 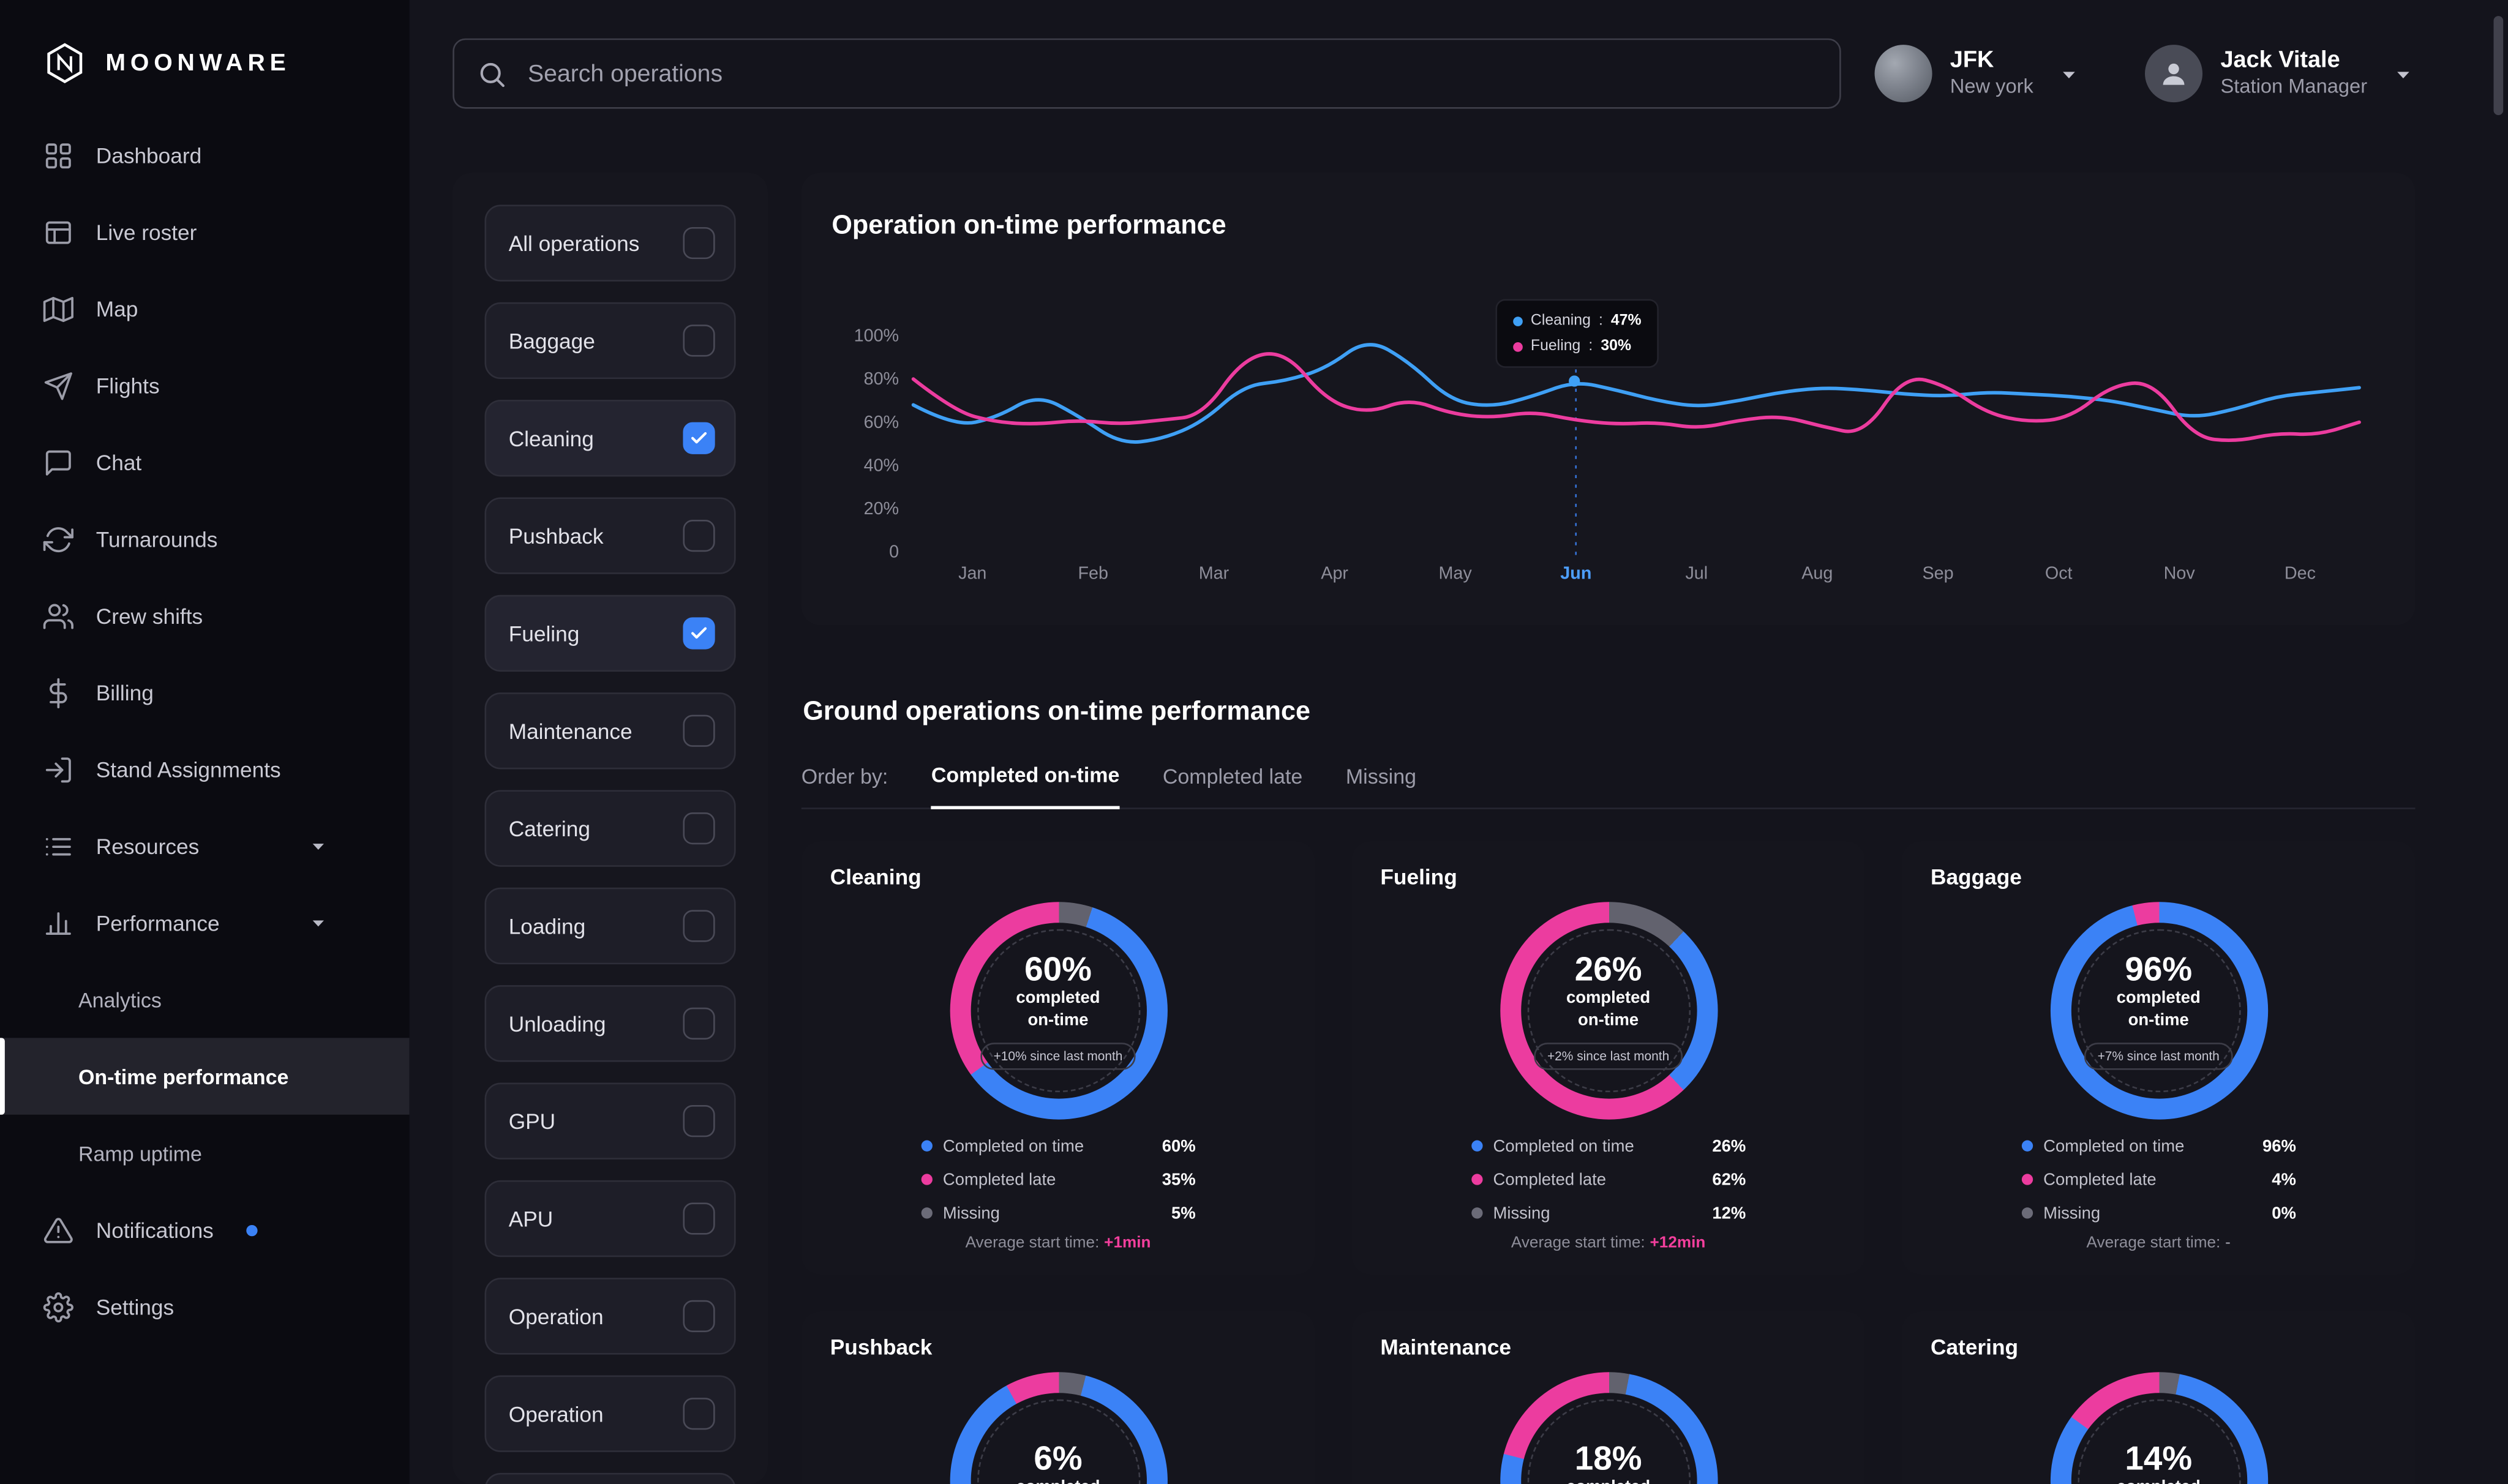 I want to click on sidebar-item-analytics: Analytics, so click(x=205, y=1000).